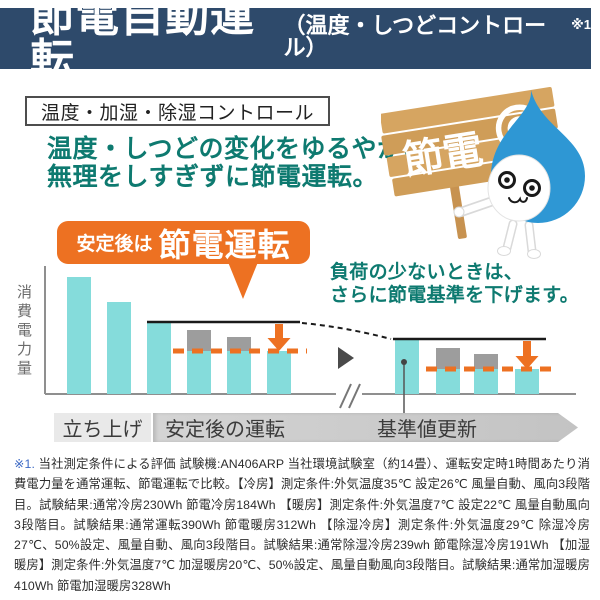  Describe the element at coordinates (346, 331) in the screenshot. I see `level-drop-dashed-connector` at that location.